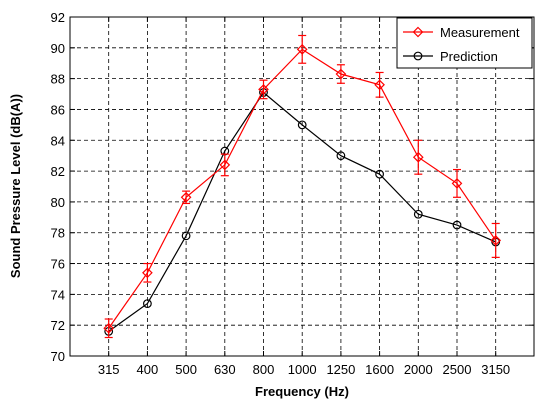  I want to click on x-axis-label: Frequency (Hz), so click(302, 391).